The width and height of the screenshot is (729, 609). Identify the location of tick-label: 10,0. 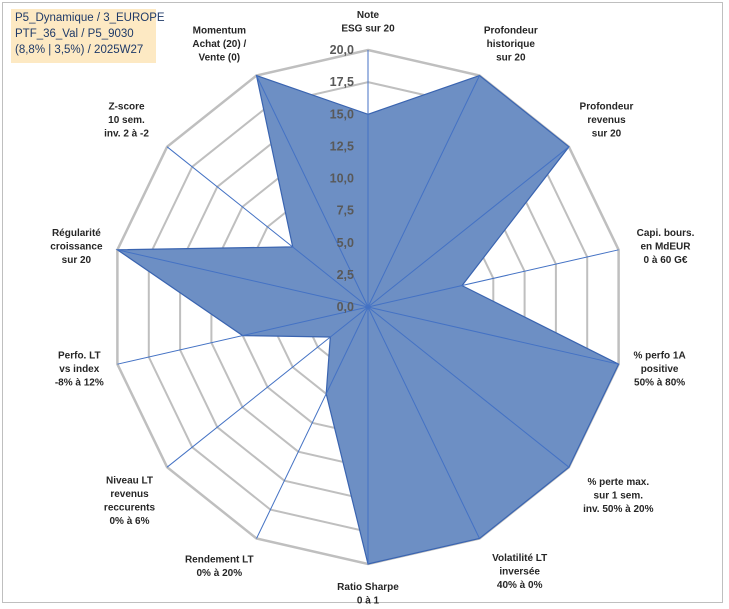
(342, 179).